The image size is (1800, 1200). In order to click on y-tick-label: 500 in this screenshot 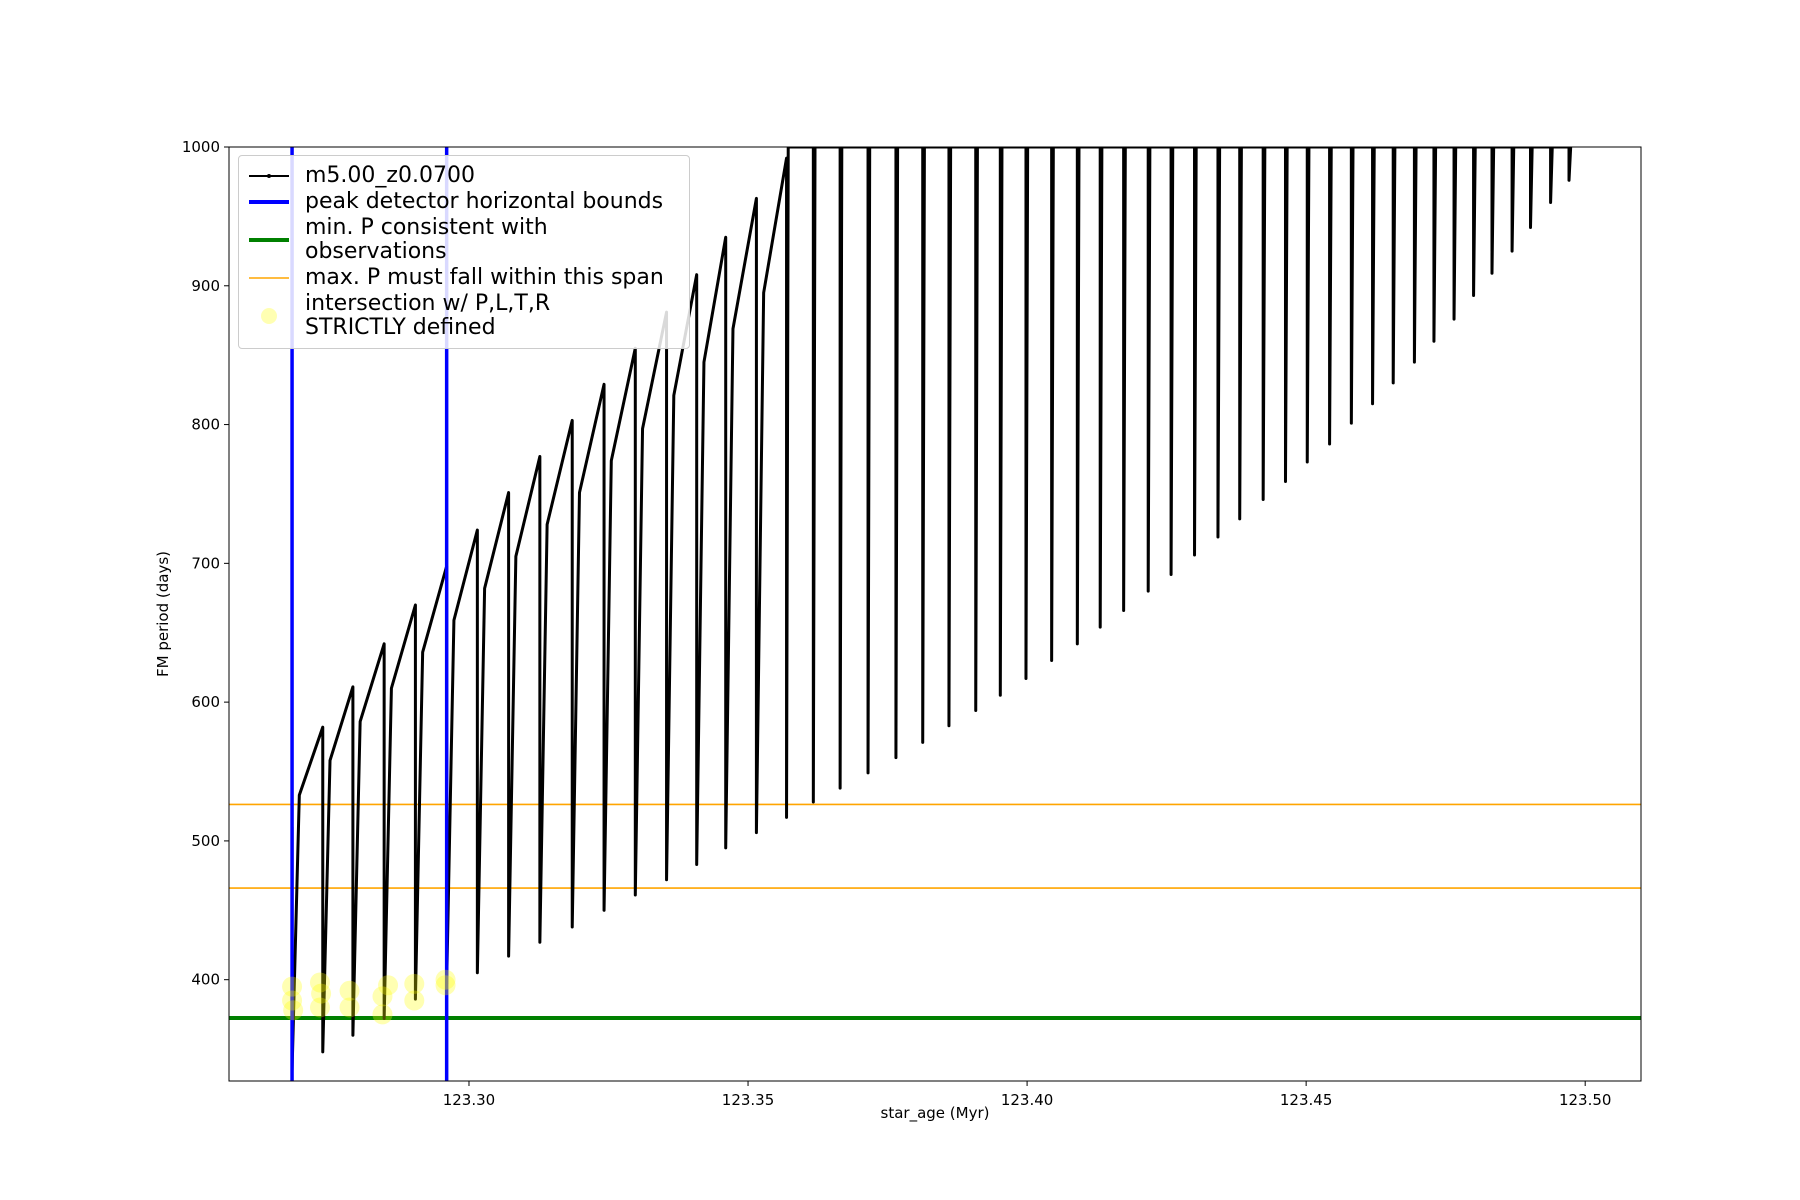, I will do `click(205, 841)`.